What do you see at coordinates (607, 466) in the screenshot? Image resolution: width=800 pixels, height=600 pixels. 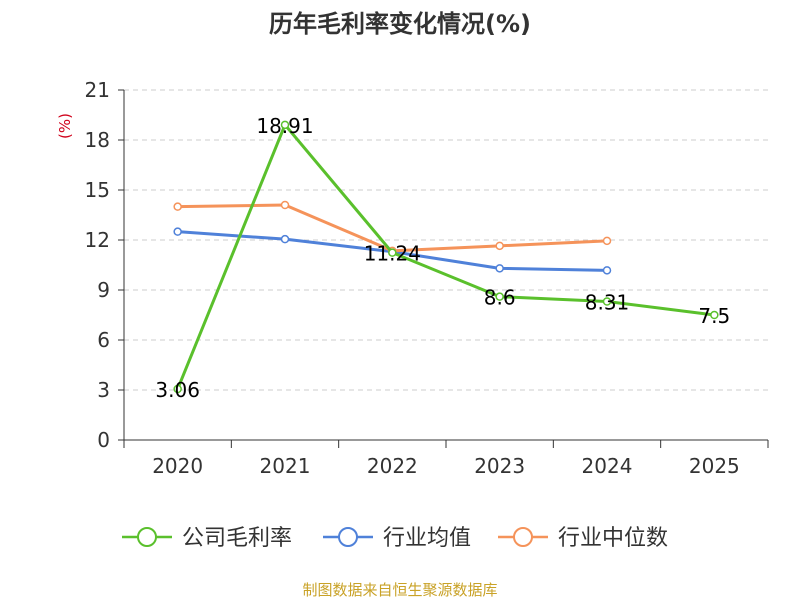 I see `x-tick-label: 2024` at bounding box center [607, 466].